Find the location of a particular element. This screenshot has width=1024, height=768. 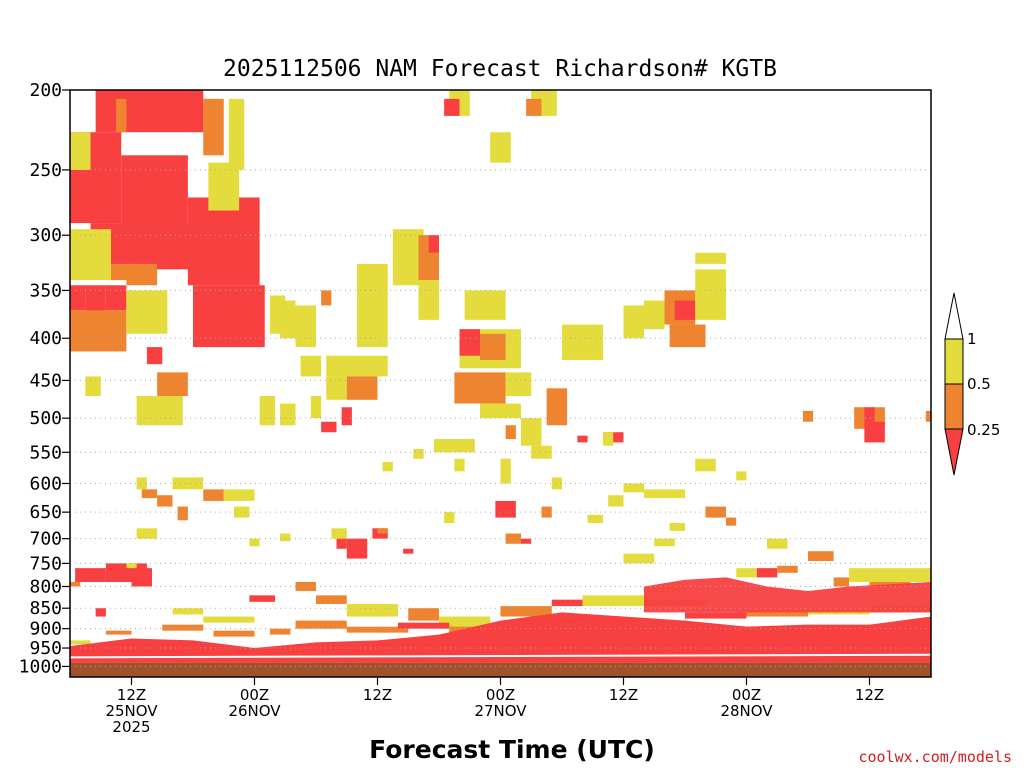

legend-swatch-below-0.25 is located at coordinates (954, 452).